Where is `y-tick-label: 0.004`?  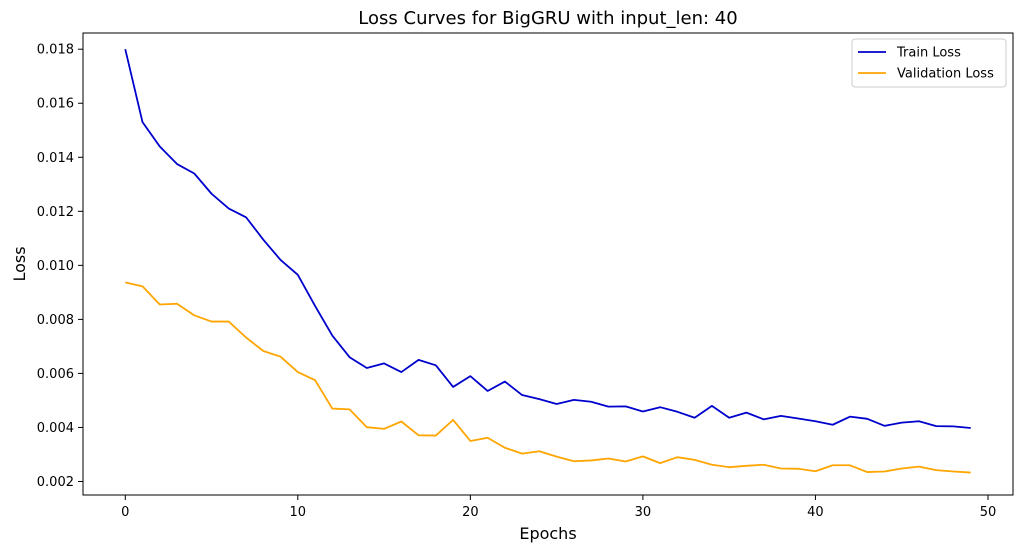 y-tick-label: 0.004 is located at coordinates (55, 428).